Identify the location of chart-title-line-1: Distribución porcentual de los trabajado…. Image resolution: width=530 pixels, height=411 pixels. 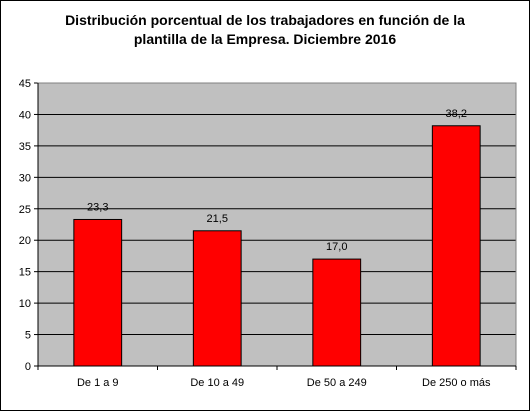
(265, 20).